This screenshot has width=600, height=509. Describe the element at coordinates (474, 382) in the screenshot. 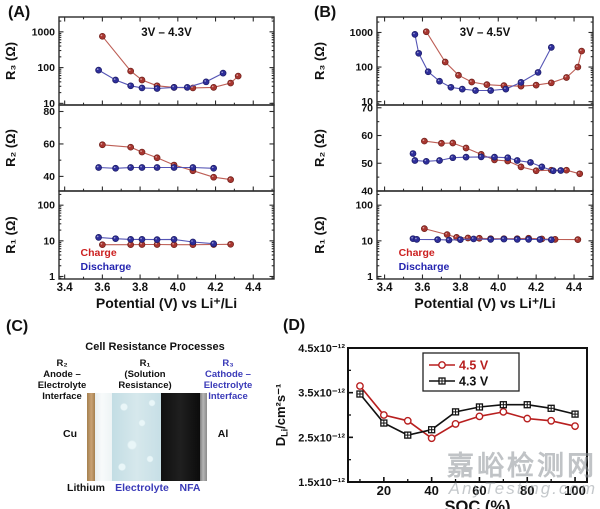

I see `svg-text: 4.3 V` at that location.